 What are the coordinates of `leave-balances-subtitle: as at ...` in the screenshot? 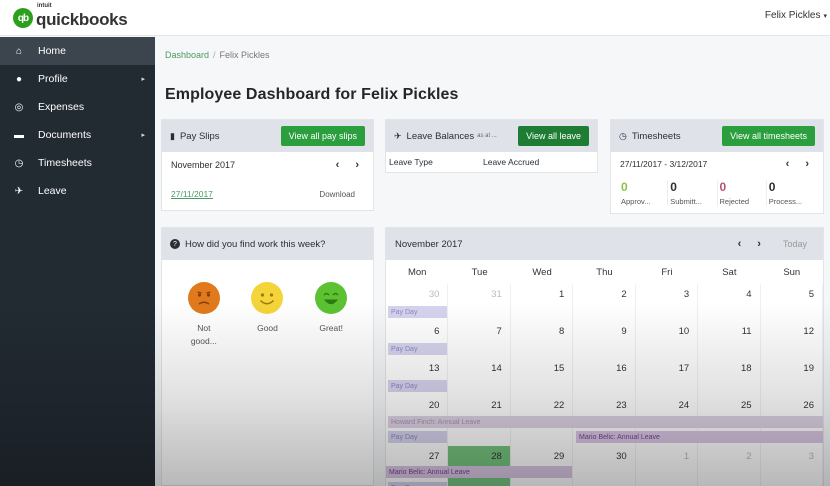 It's located at (487, 136).